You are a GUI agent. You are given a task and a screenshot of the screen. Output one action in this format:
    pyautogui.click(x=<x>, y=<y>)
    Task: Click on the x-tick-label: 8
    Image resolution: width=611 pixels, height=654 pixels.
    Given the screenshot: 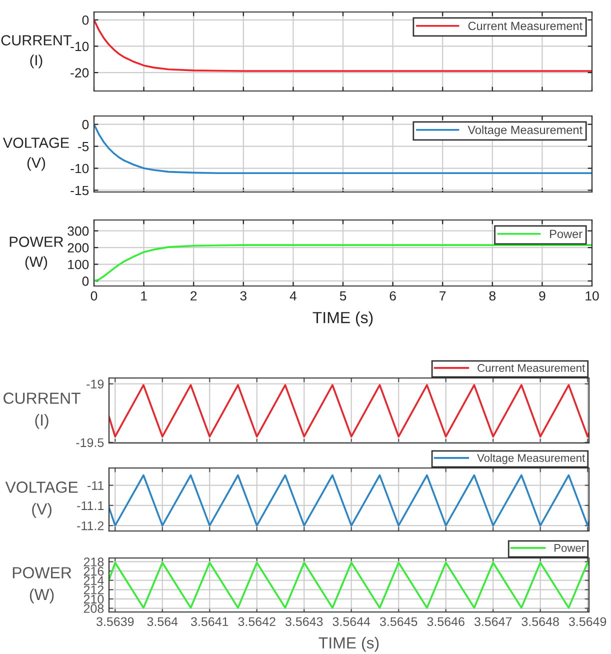 What is the action you would take?
    pyautogui.click(x=492, y=296)
    